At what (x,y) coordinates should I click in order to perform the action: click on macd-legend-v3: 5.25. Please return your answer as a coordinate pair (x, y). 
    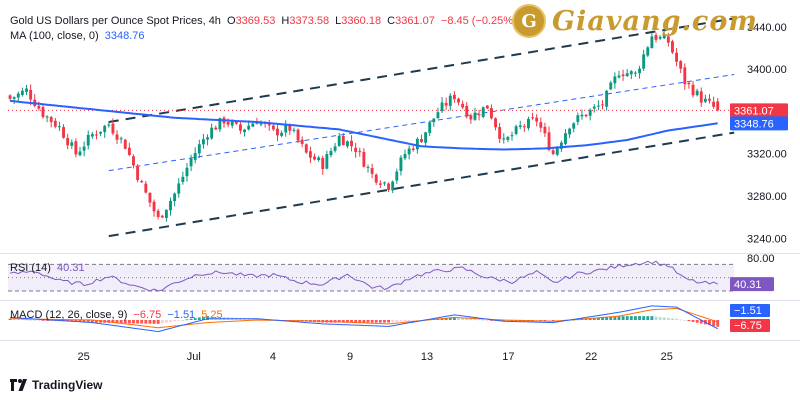
    Looking at the image, I should click on (212, 315).